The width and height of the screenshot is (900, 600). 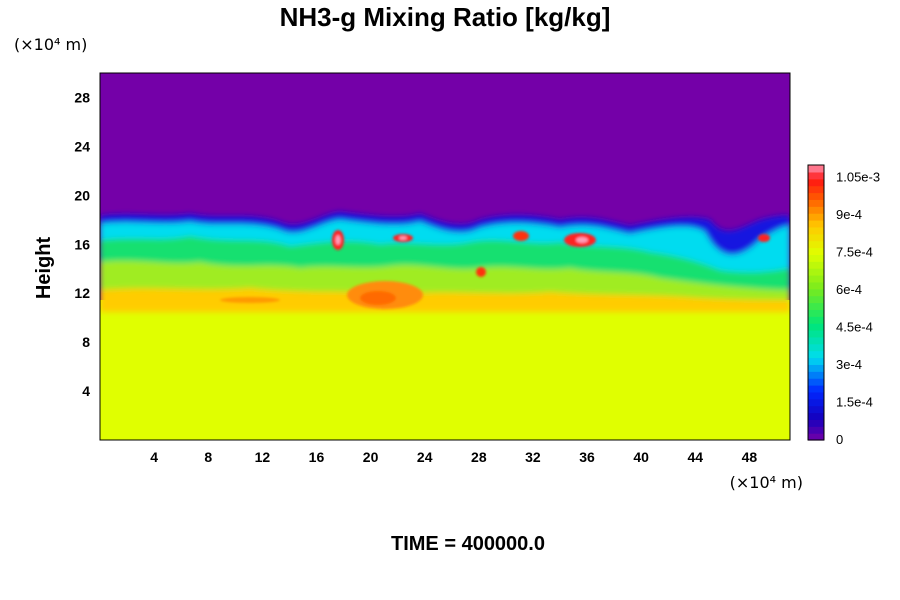 I want to click on y-tick-label: 20, so click(x=82, y=195).